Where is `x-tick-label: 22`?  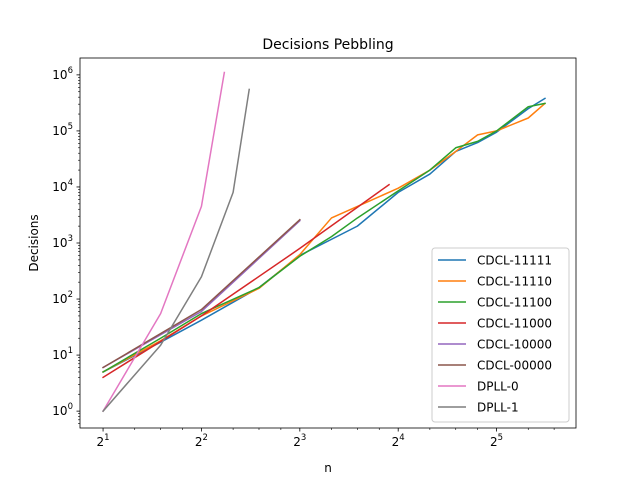
x-tick-label: 22 is located at coordinates (201, 441).